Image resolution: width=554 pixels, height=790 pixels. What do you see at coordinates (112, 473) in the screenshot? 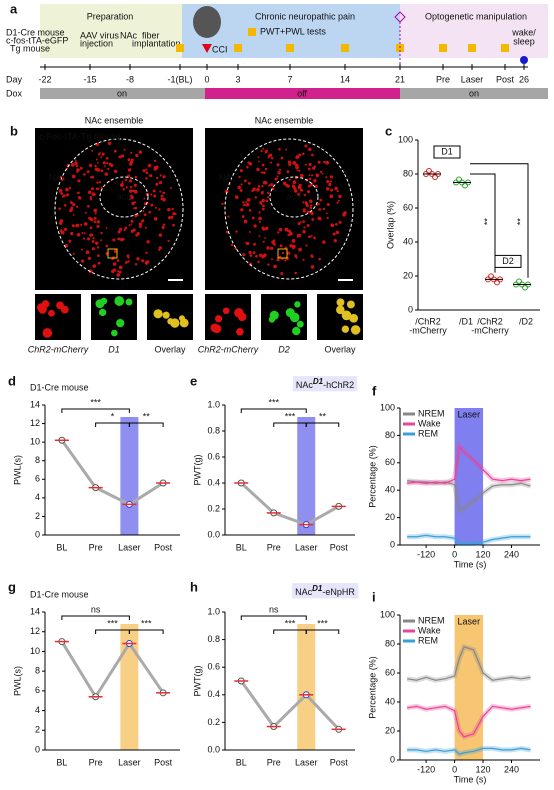
I see `mean-line` at bounding box center [112, 473].